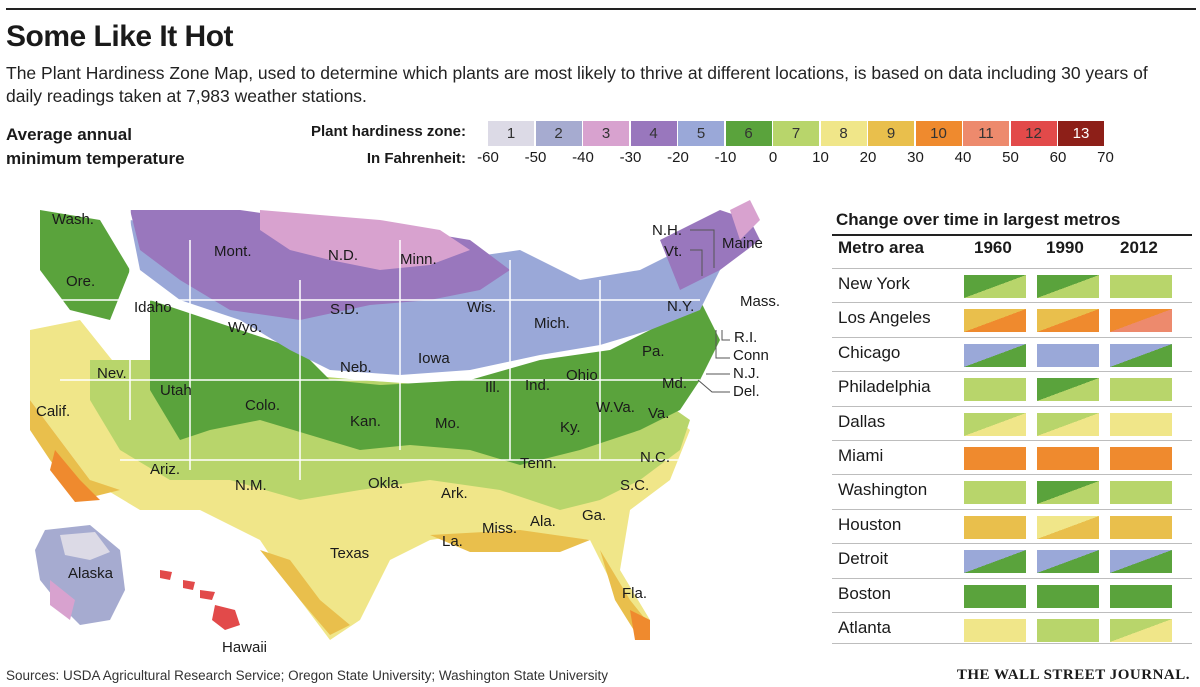 The height and width of the screenshot is (687, 1200). What do you see at coordinates (1012, 353) in the screenshot?
I see `table-row: Chicago` at bounding box center [1012, 353].